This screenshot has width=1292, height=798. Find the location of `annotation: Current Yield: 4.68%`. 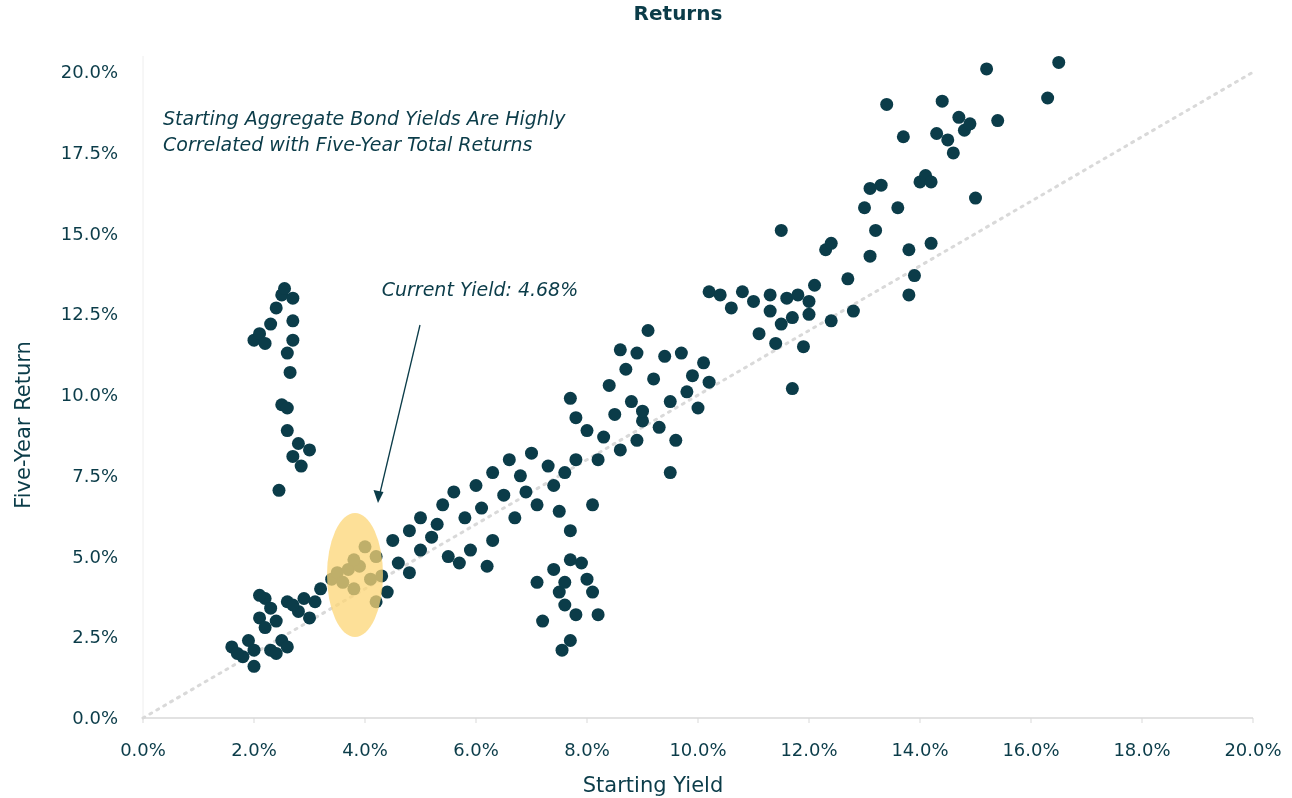

annotation: Current Yield: 4.68% is located at coordinates (480, 289).